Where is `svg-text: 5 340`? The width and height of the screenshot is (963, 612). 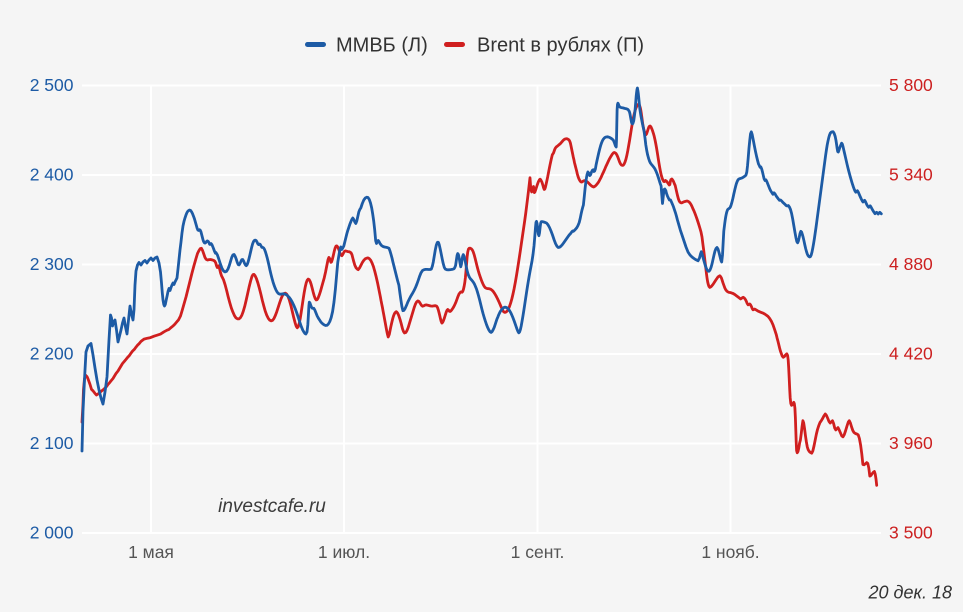
svg-text: 5 340 is located at coordinates (911, 175).